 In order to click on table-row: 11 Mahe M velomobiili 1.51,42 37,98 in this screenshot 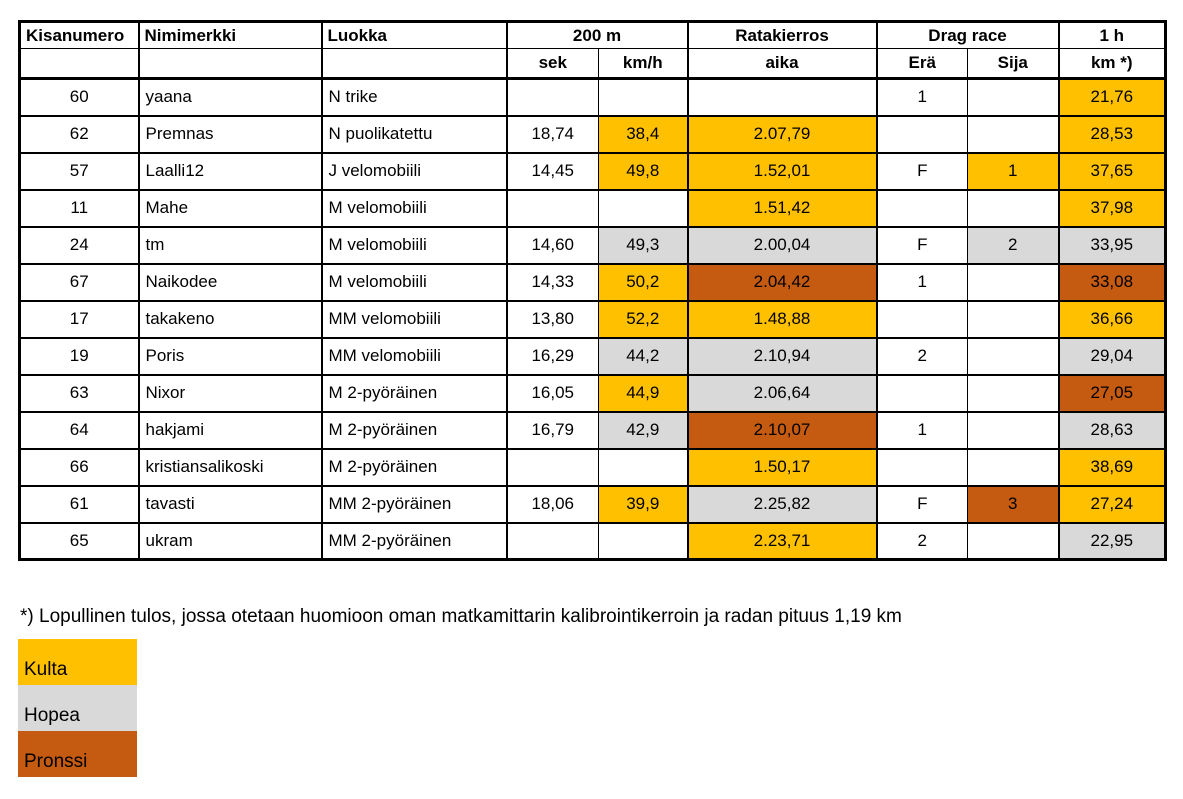, I will do `click(592, 208)`.